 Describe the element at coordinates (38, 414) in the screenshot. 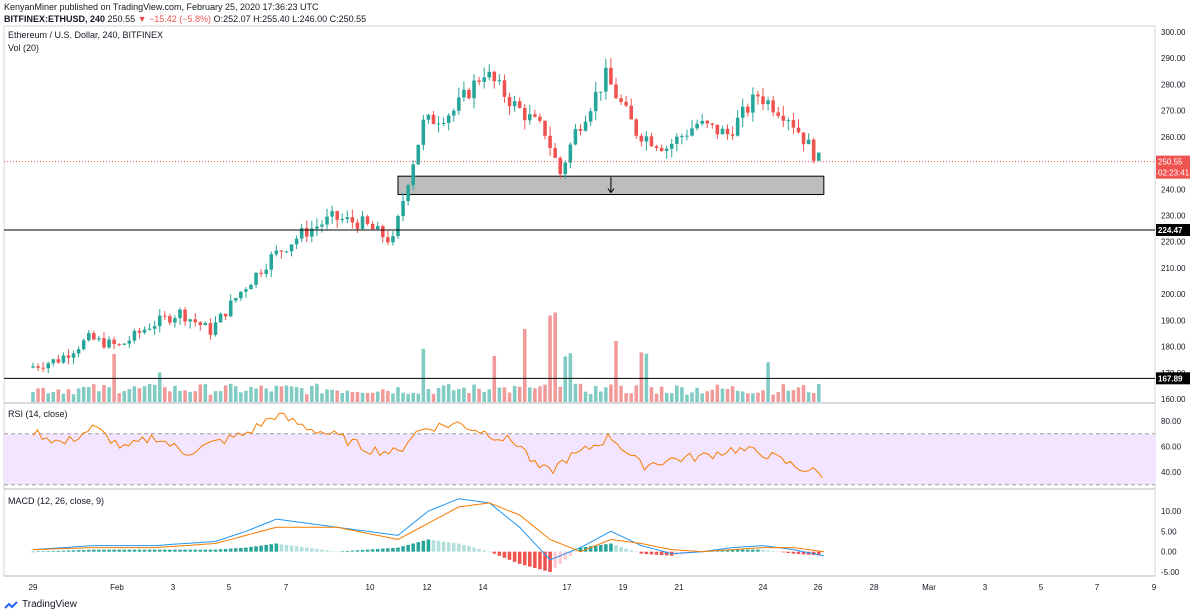

I see `rsi-legend: RSI (14, close)` at that location.